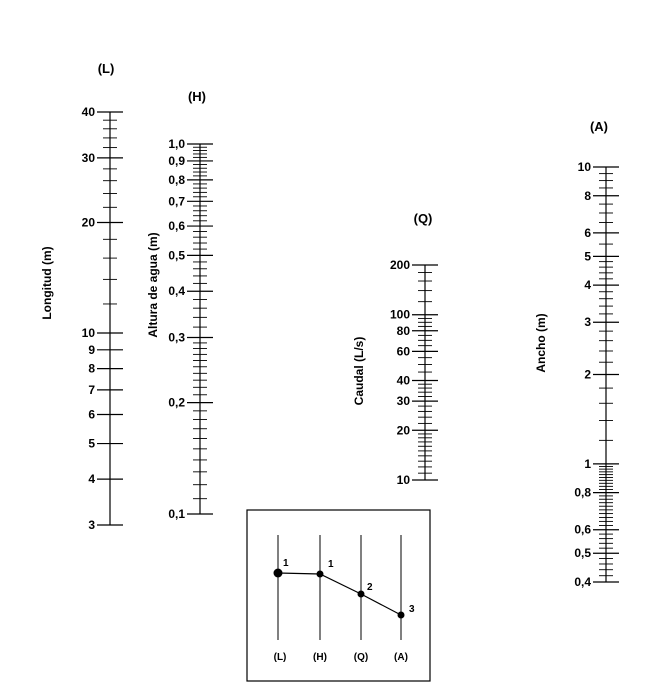 Image resolution: width=648 pixels, height=685 pixels. I want to click on tick-label-l: 4, so click(91, 479).